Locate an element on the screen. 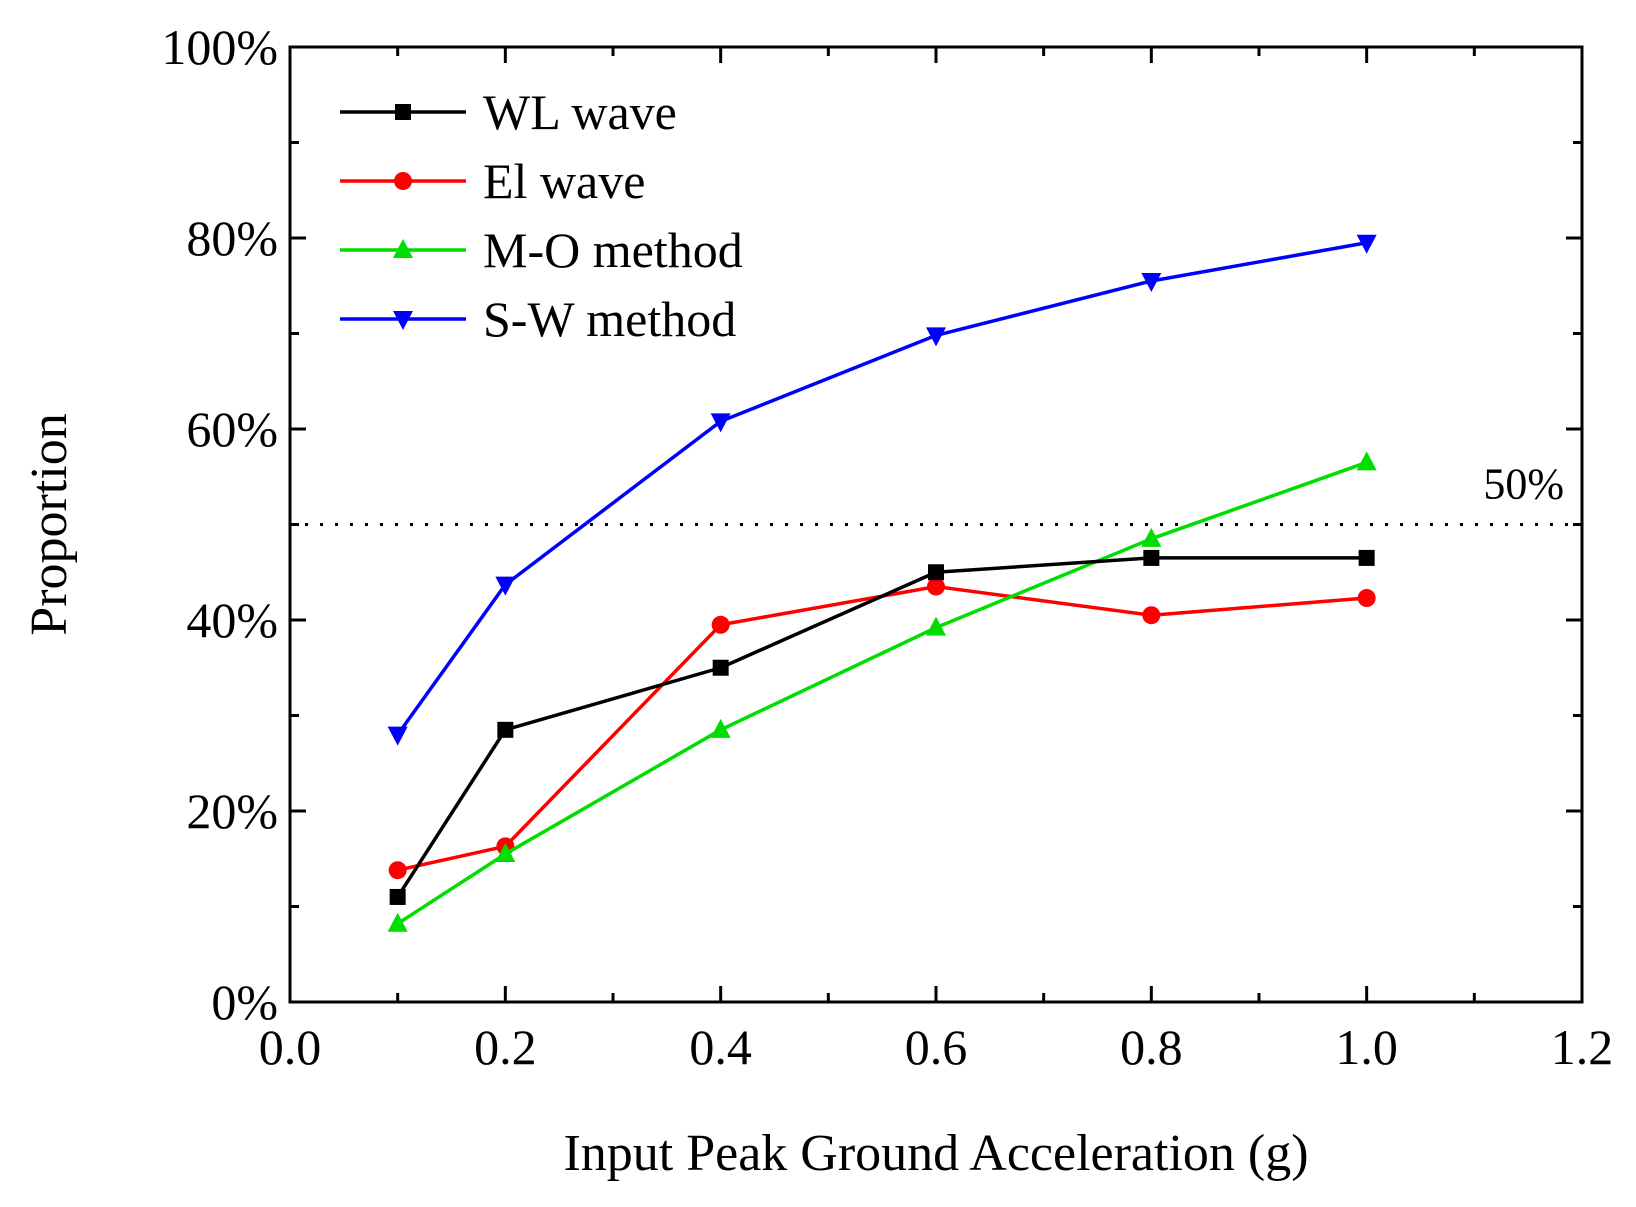 The image size is (1636, 1207). x-tick-label: 0.6 is located at coordinates (936, 1047).